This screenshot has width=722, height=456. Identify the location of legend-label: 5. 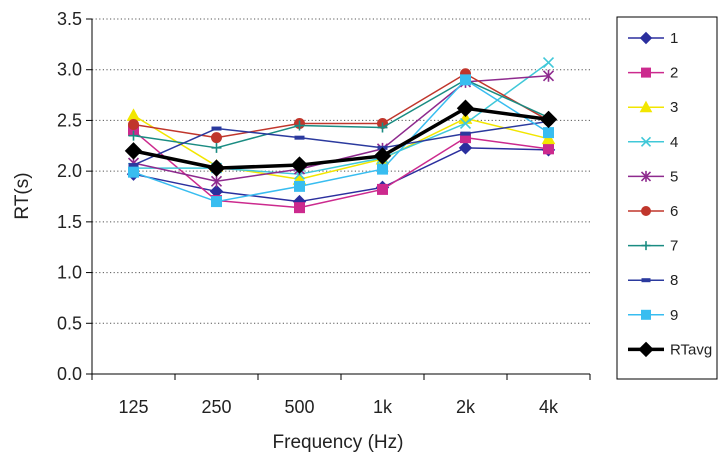
(674, 176).